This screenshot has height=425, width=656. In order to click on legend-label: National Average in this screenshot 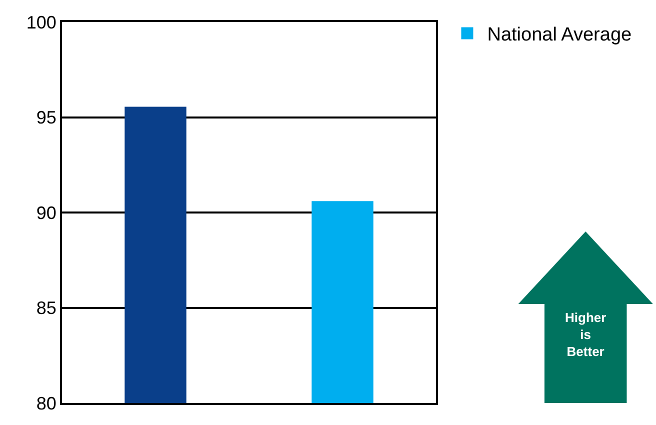, I will do `click(559, 35)`.